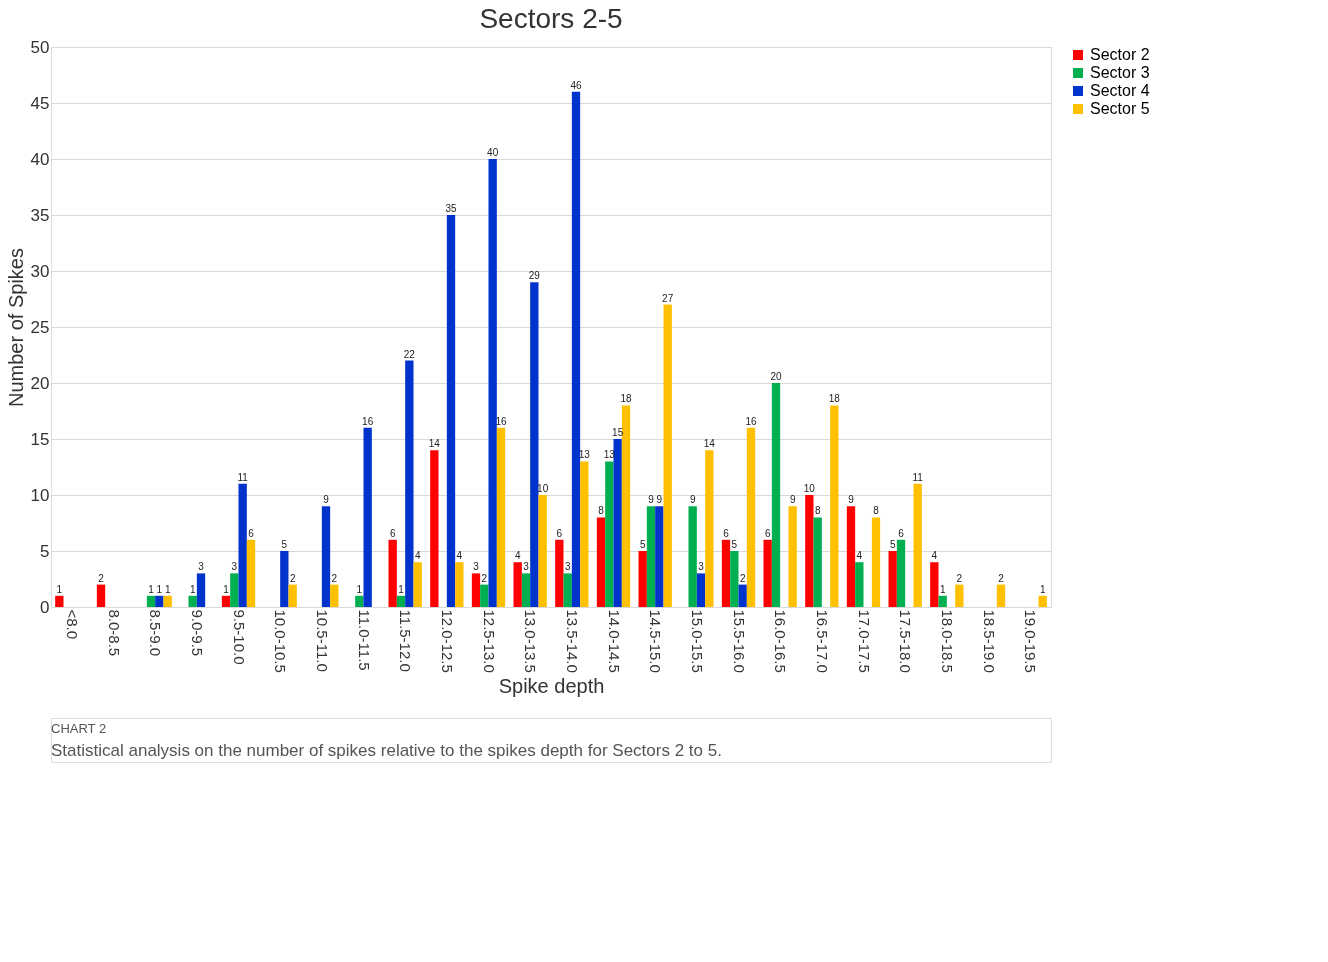  I want to click on x-tick-label: 12.0-12.5, so click(447, 641).